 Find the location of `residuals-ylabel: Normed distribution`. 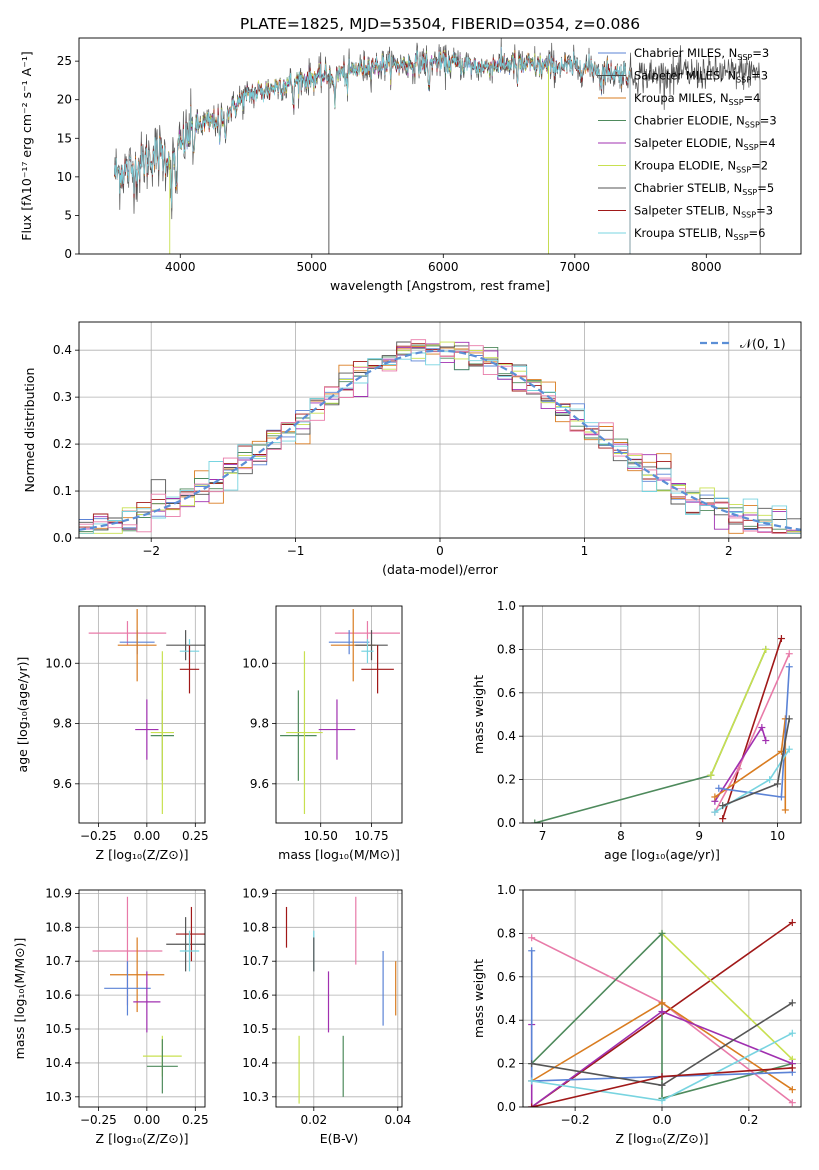

residuals-ylabel: Normed distribution is located at coordinates (29, 430).